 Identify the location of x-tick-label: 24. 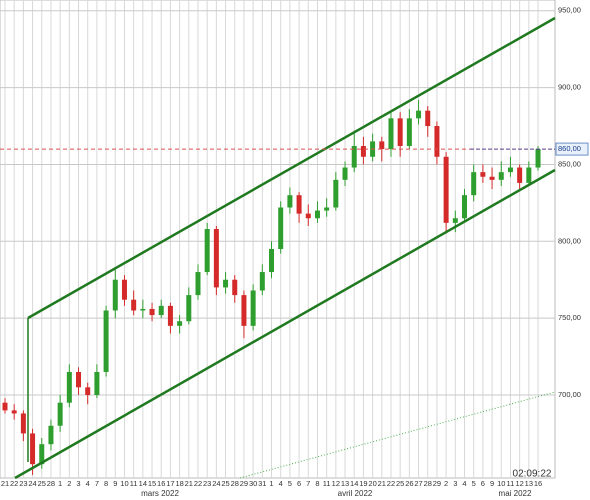
(216, 483).